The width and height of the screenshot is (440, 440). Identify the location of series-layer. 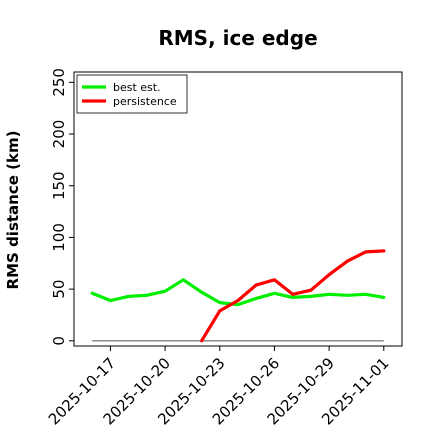
(238, 296).